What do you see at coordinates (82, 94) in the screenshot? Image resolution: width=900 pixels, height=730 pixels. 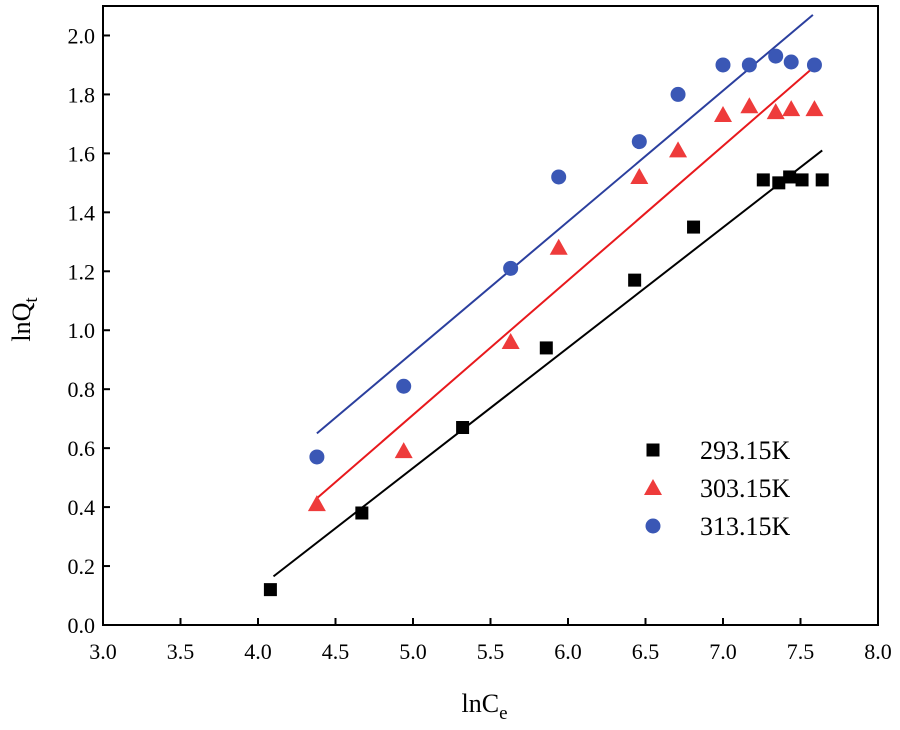 I see `y-tick-label: 1.8` at bounding box center [82, 94].